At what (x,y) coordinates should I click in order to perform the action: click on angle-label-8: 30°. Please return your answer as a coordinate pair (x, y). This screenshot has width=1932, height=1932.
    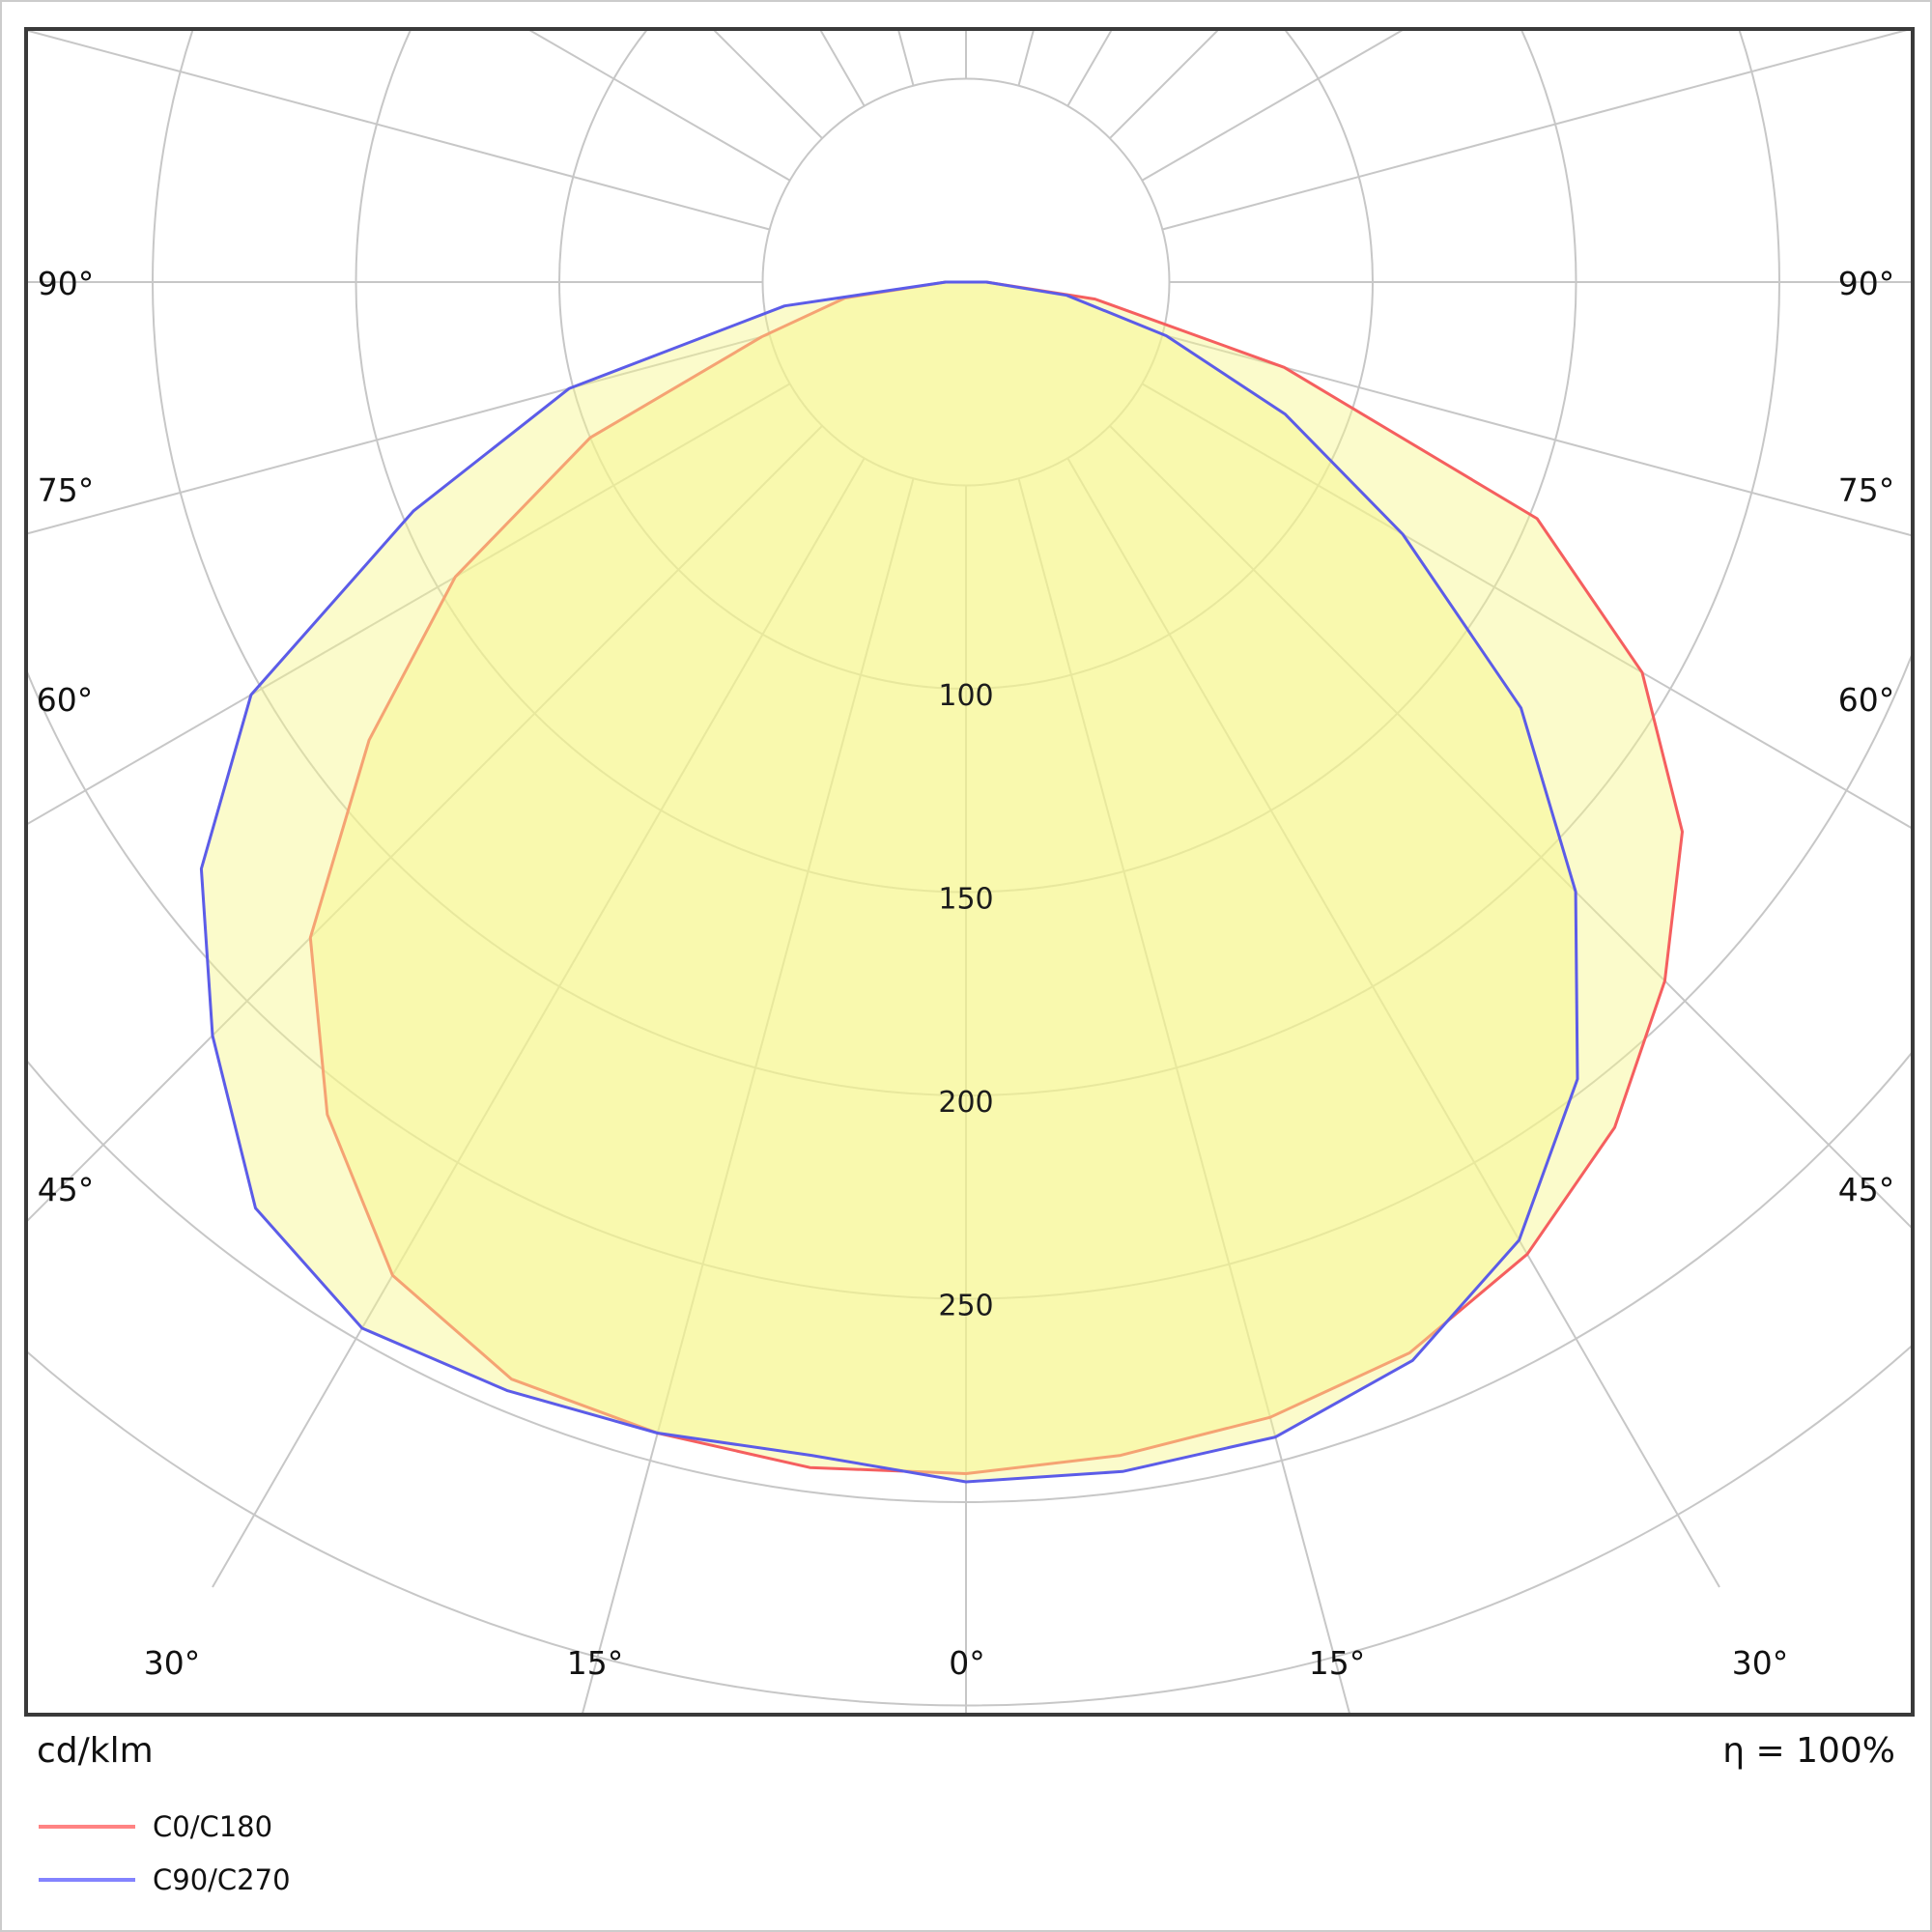
    Looking at the image, I should click on (172, 1663).